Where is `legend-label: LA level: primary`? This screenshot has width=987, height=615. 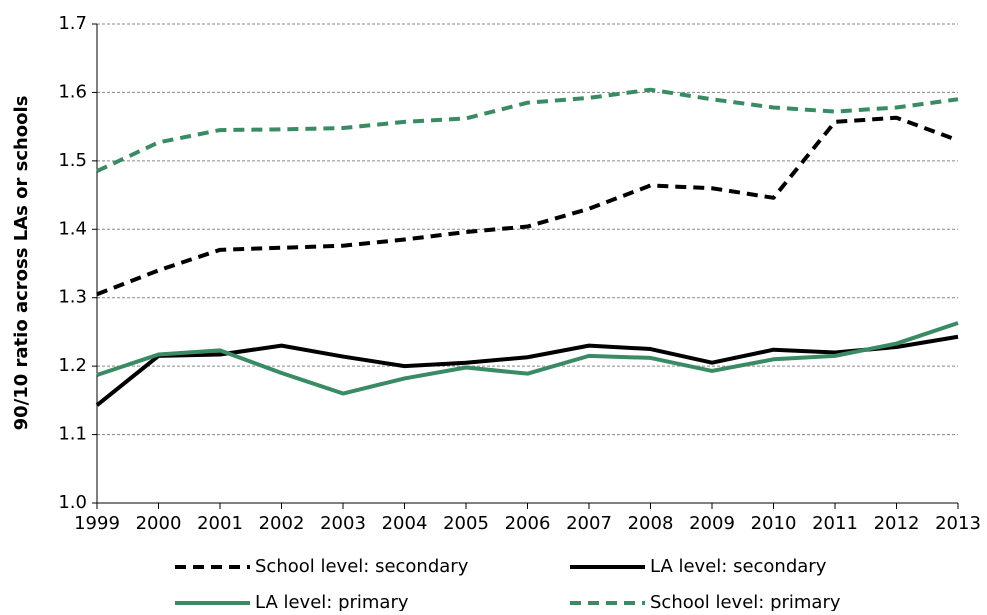
legend-label: LA level: primary is located at coordinates (332, 601).